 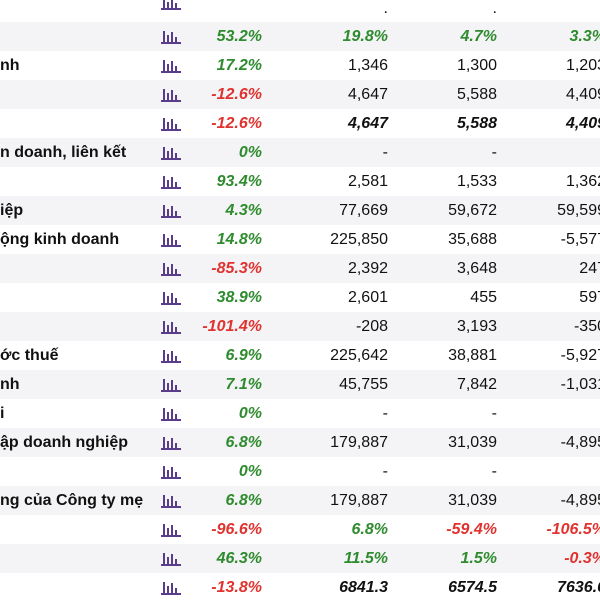 I want to click on cell-y1: 2,392, so click(x=367, y=268).